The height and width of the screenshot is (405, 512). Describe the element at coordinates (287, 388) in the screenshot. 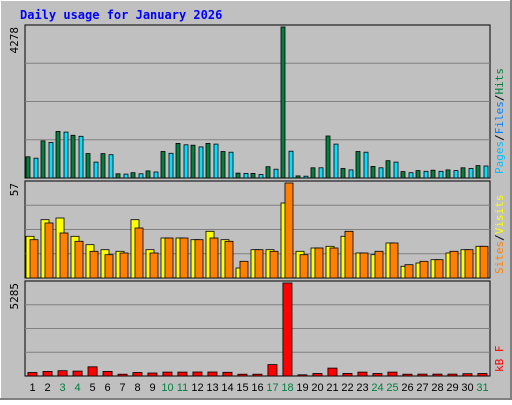

I see `x-tick-label: 18` at that location.